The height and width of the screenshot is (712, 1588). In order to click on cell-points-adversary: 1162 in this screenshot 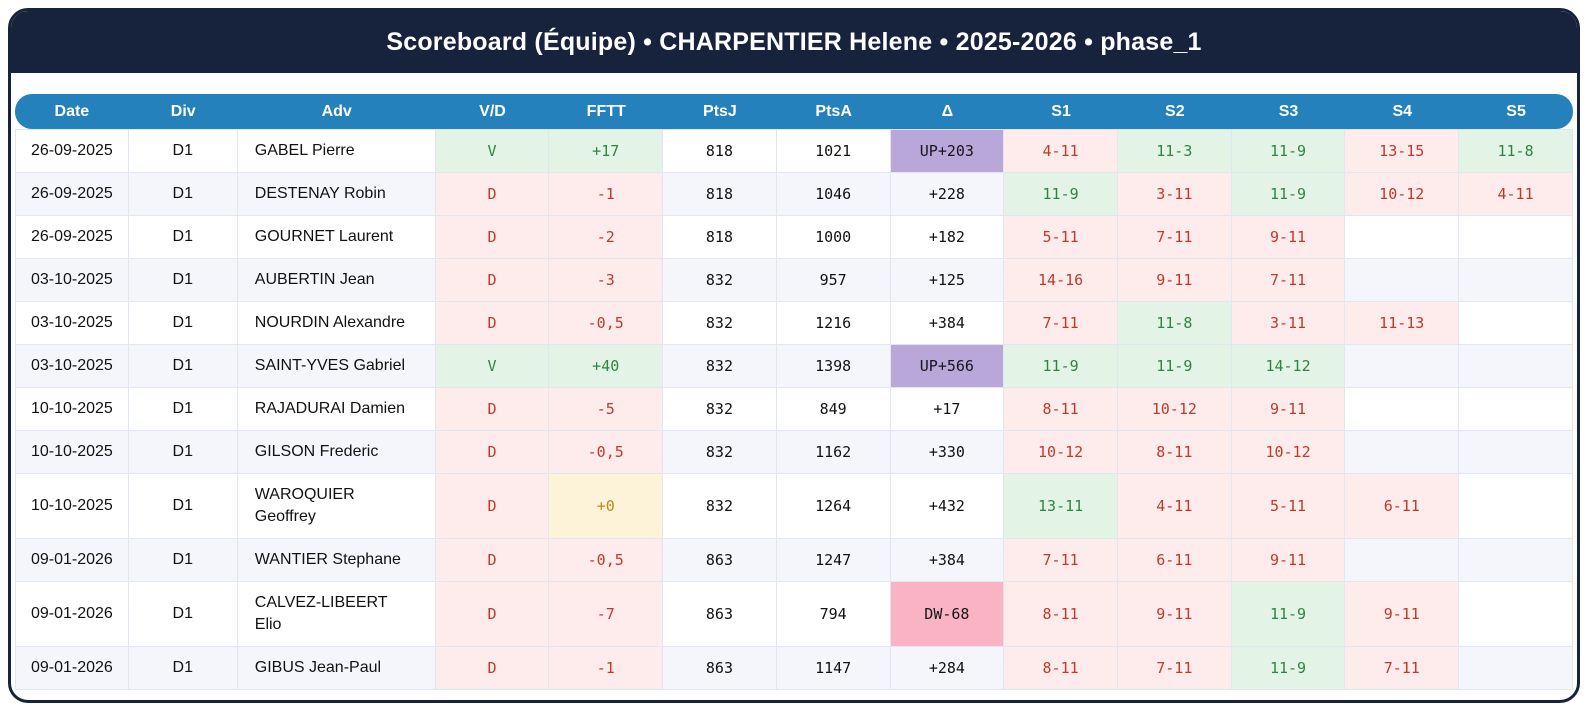, I will do `click(833, 452)`.